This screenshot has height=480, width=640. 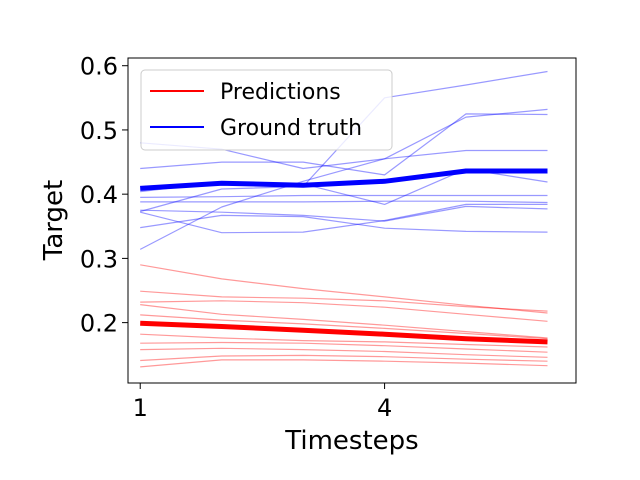 What do you see at coordinates (344, 332) in the screenshot?
I see `series-line-predictions-mean` at bounding box center [344, 332].